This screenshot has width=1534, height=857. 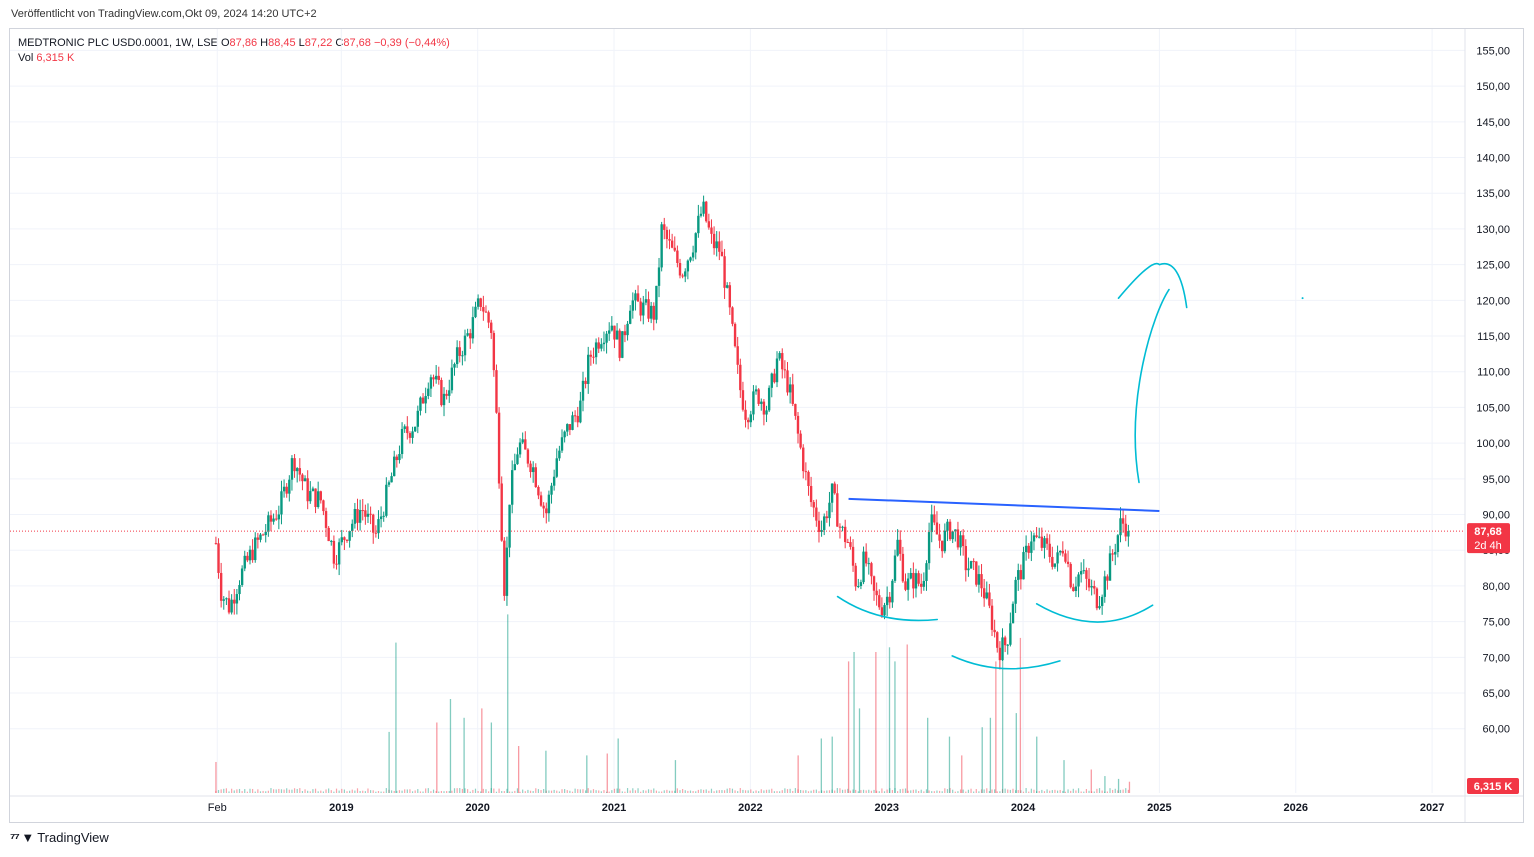 What do you see at coordinates (22, 837) in the screenshot?
I see `tradingview-logo-icon: ⁷⁷ ▼` at bounding box center [22, 837].